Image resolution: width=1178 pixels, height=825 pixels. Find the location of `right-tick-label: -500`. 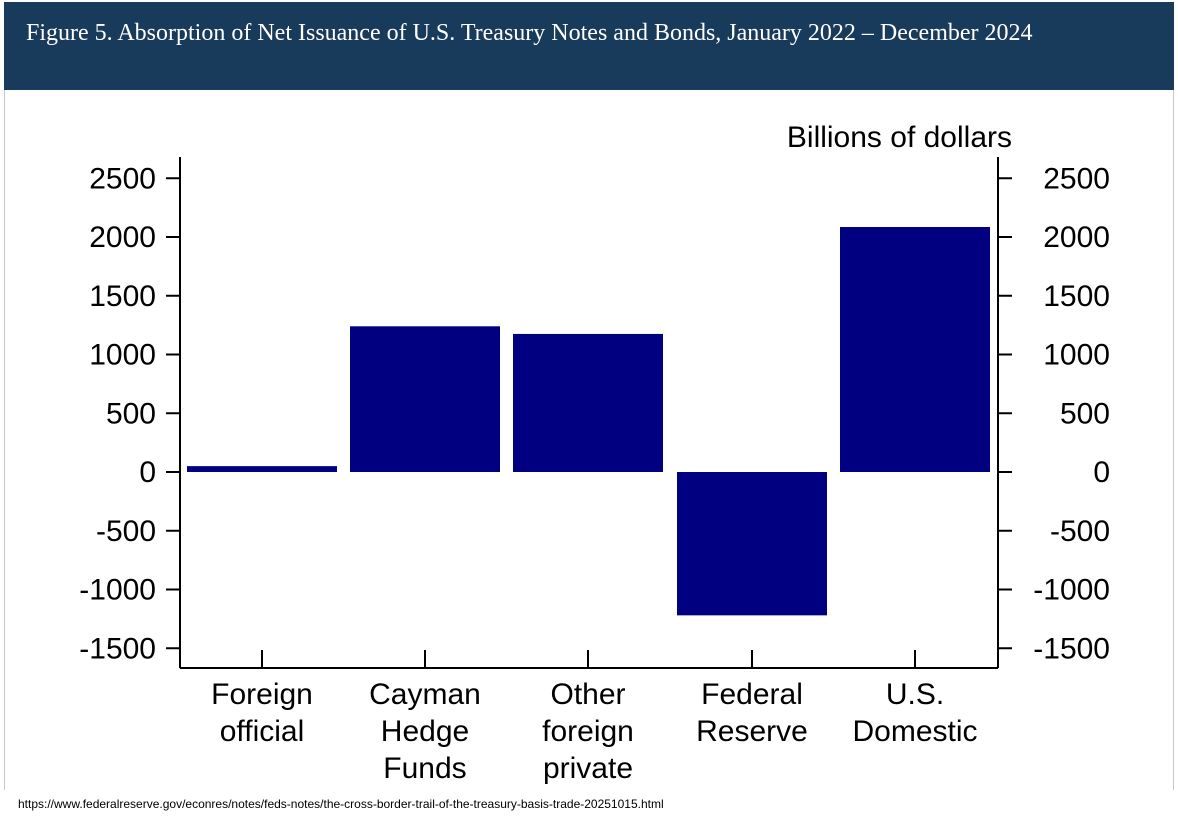

right-tick-label: -500 is located at coordinates (1080, 531).